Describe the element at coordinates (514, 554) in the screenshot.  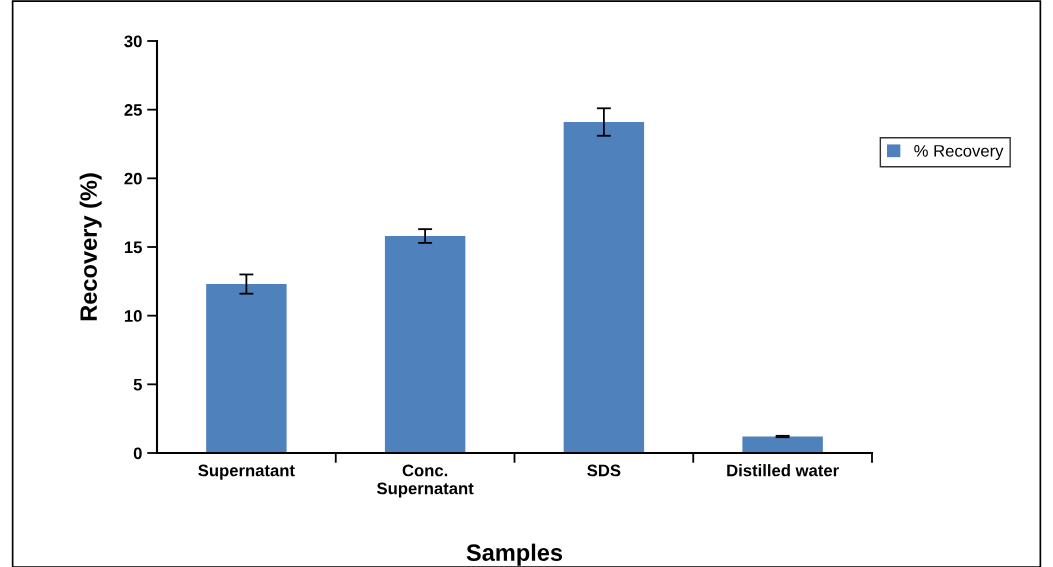
I see `x-axis-title: Samples` at that location.